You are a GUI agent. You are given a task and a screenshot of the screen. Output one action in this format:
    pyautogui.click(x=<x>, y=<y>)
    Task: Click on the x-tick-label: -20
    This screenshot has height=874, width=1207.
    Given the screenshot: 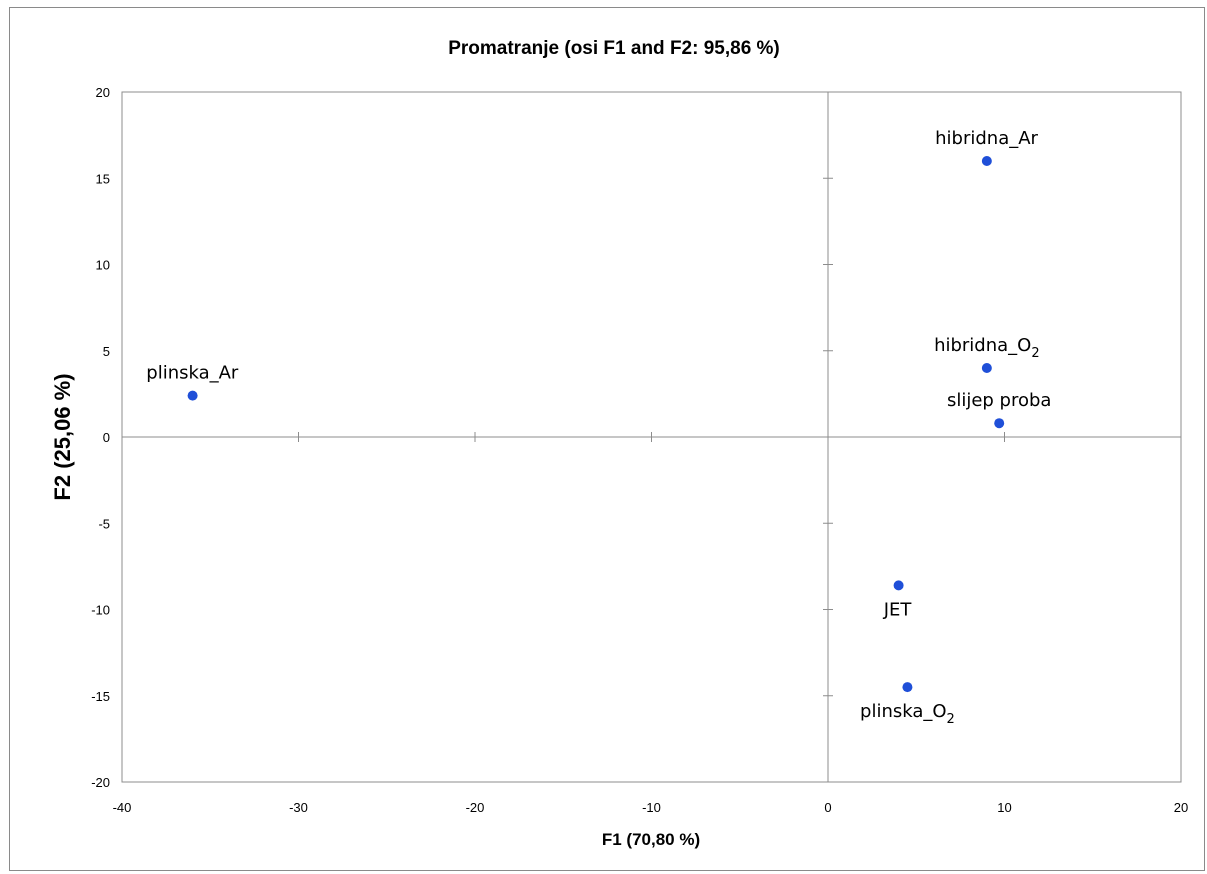 What is the action you would take?
    pyautogui.click(x=475, y=807)
    